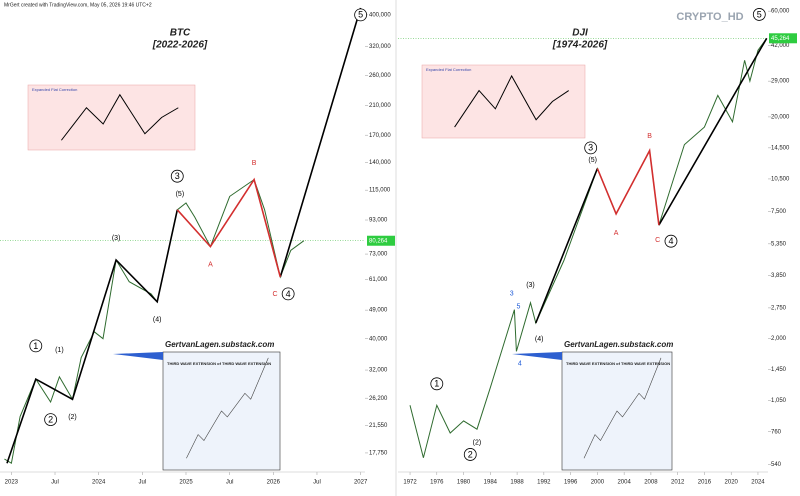  I want to click on x-tick-label: 2012, so click(678, 483).